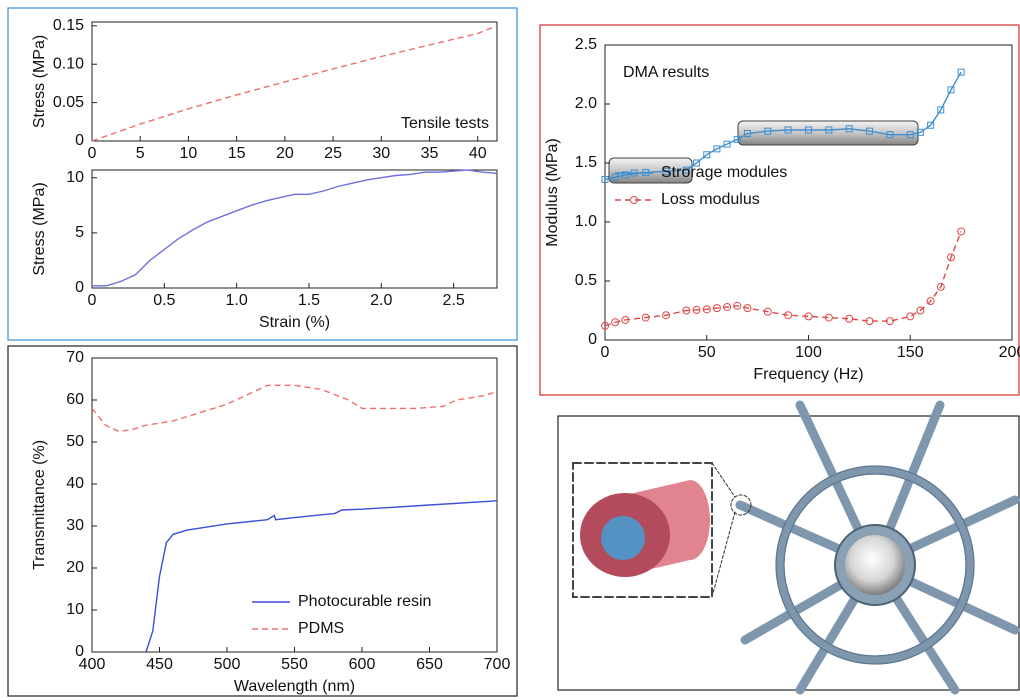  What do you see at coordinates (429, 664) in the screenshot?
I see `x-tick-label: 650` at bounding box center [429, 664].